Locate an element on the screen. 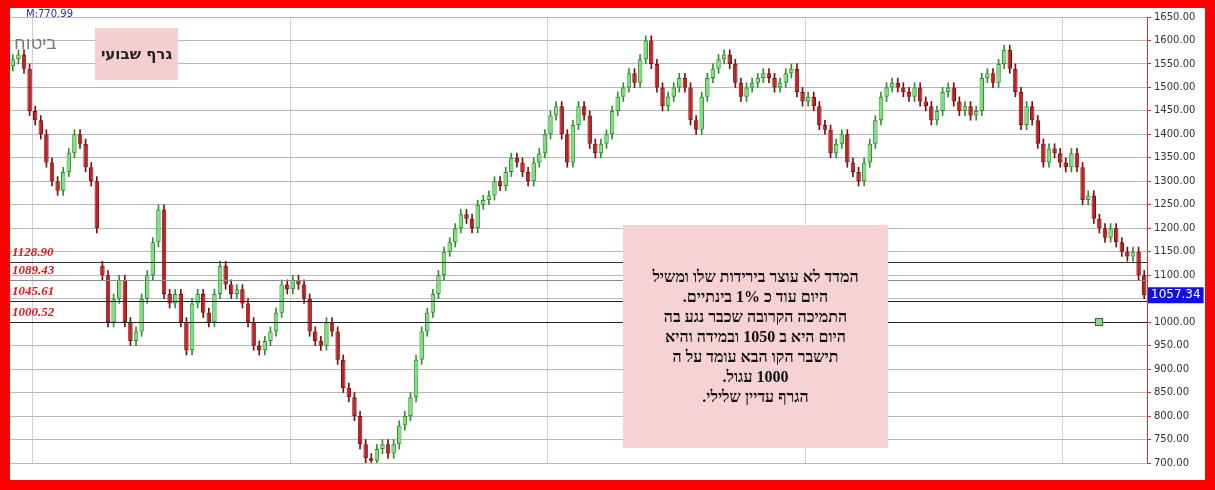  text: 1057.34 is located at coordinates (1176, 294).